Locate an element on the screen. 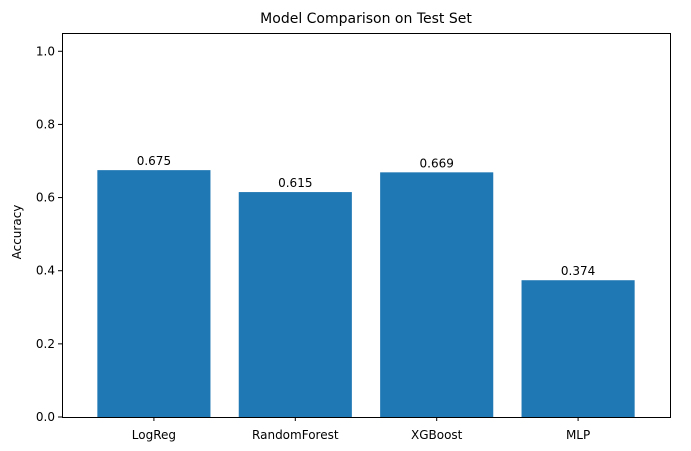  x-tick-label: RandomForest is located at coordinates (295, 435).